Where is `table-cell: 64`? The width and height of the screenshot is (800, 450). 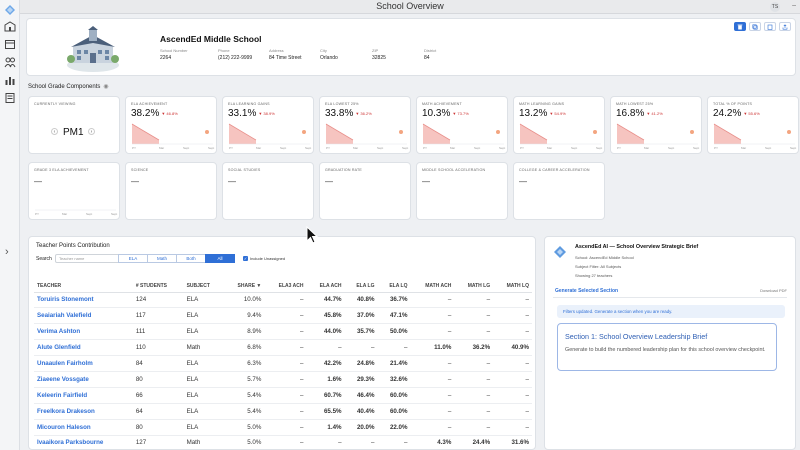 table-cell: 64 is located at coordinates (158, 411).